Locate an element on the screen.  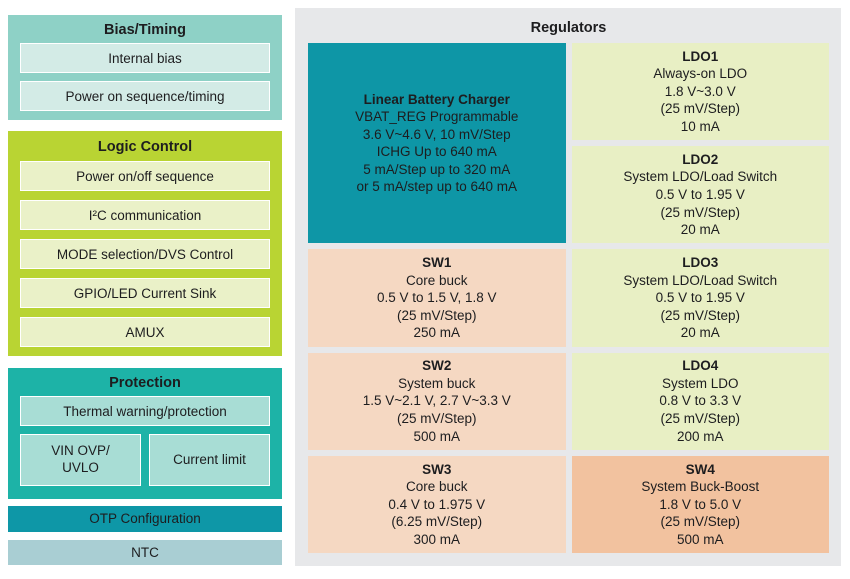
bar-otp-configuration: OTP Configuration is located at coordinates (145, 519).